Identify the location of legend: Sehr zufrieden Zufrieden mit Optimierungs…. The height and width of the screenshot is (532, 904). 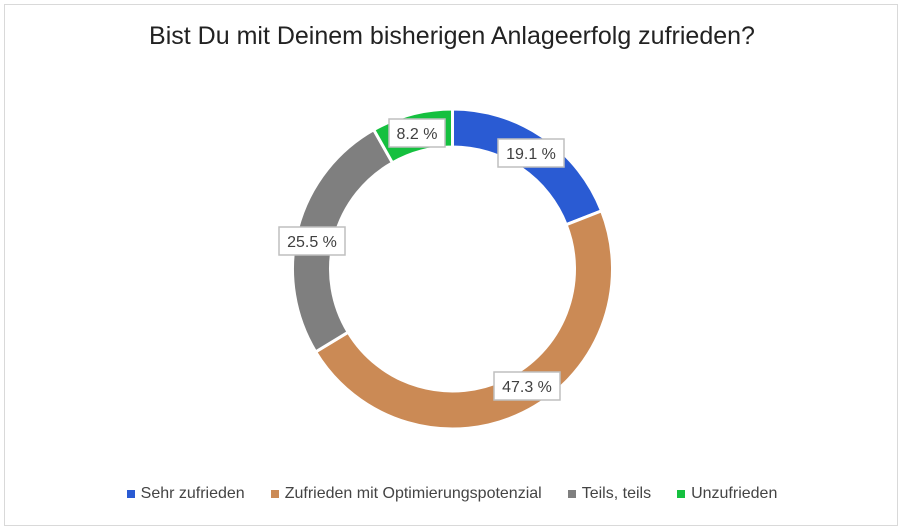
(452, 494).